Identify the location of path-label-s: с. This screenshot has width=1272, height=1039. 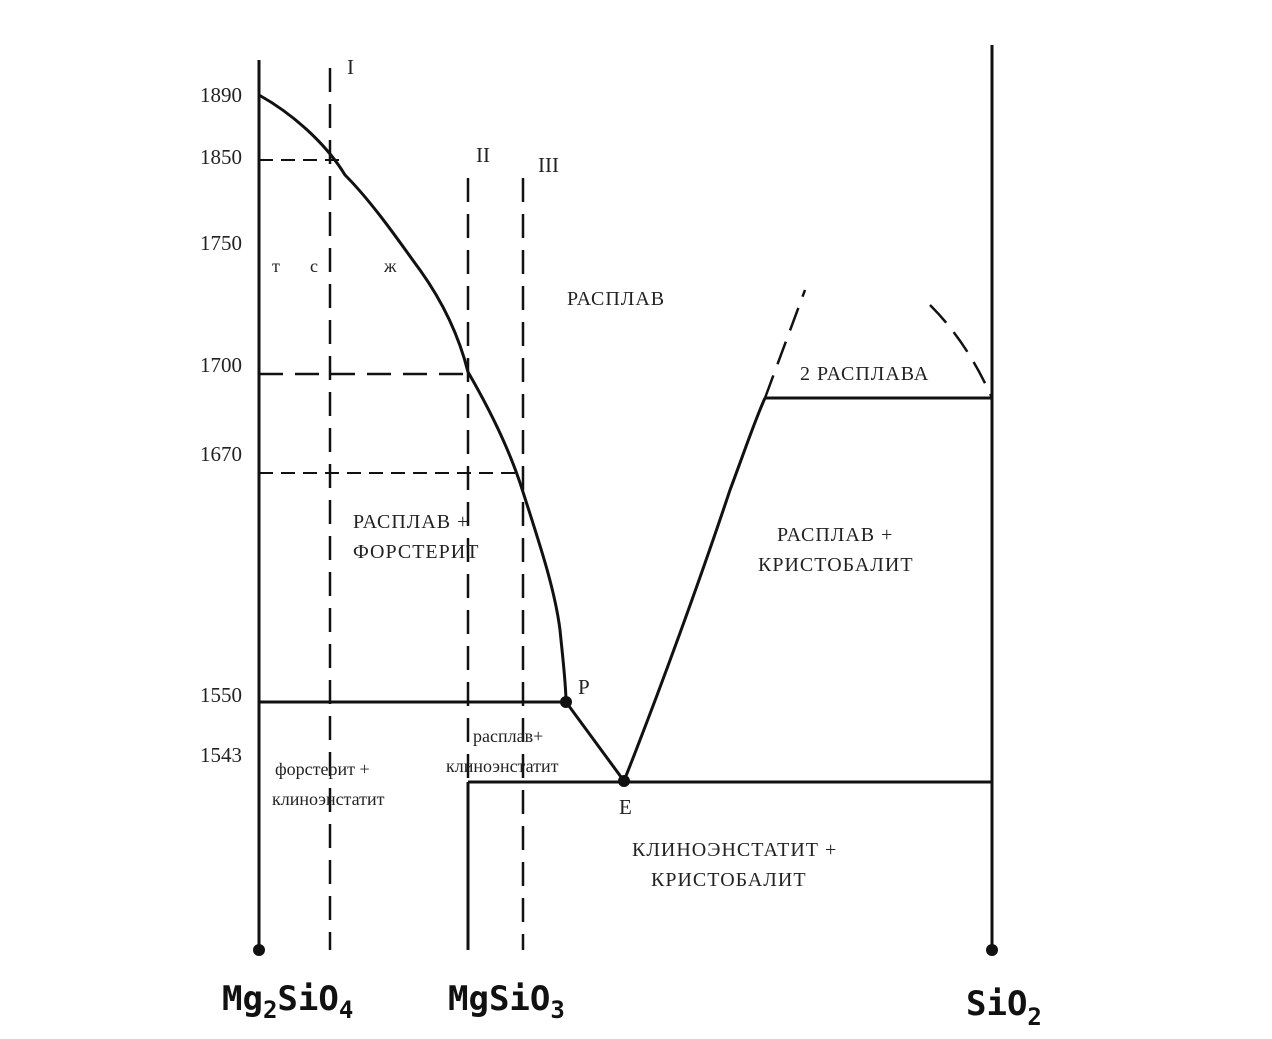
(314, 266).